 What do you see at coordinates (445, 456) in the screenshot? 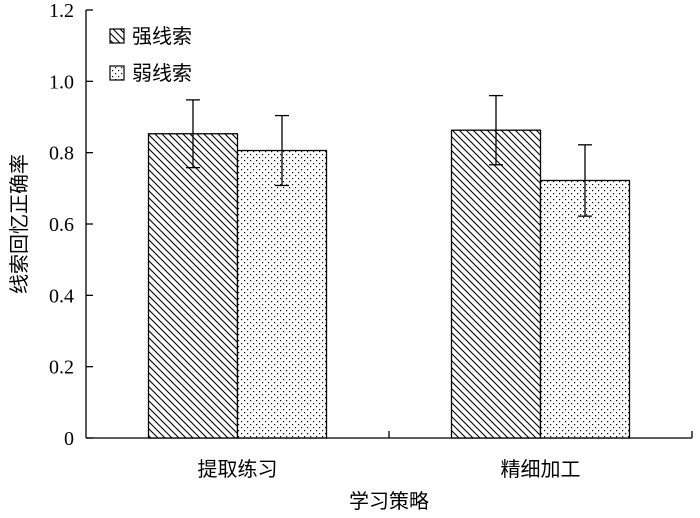
I see `x-ticks: 提取练习 精细加工` at bounding box center [445, 456].